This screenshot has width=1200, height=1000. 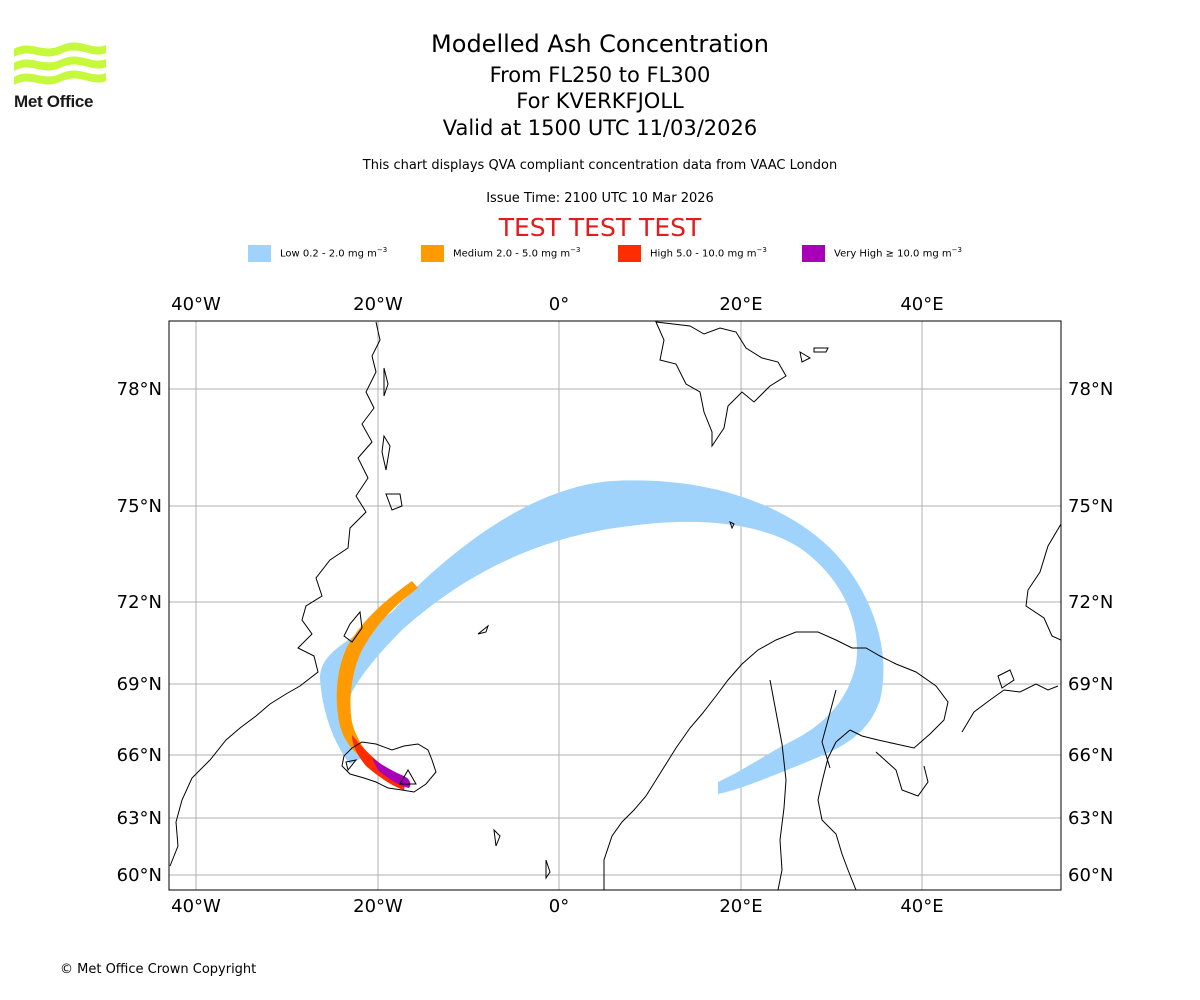 I want to click on norway-sweden-border, so click(x=778, y=784).